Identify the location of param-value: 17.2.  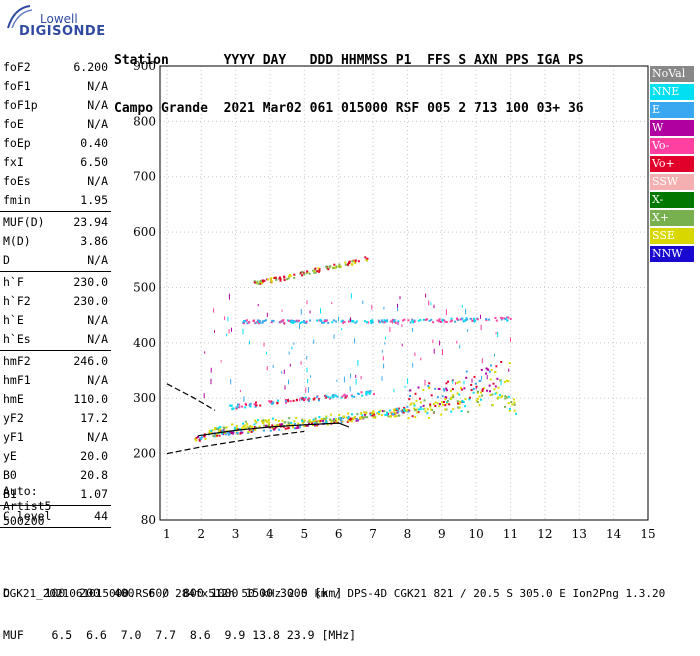
(94, 418).